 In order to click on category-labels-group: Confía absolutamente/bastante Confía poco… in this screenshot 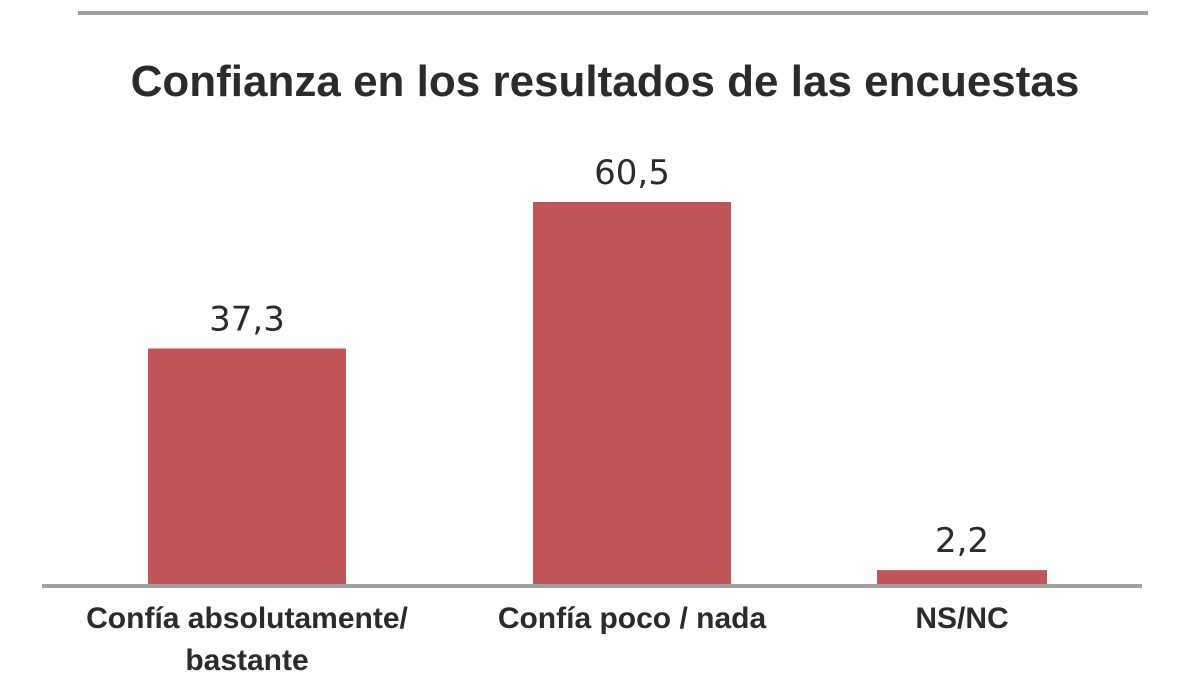, I will do `click(547, 639)`.